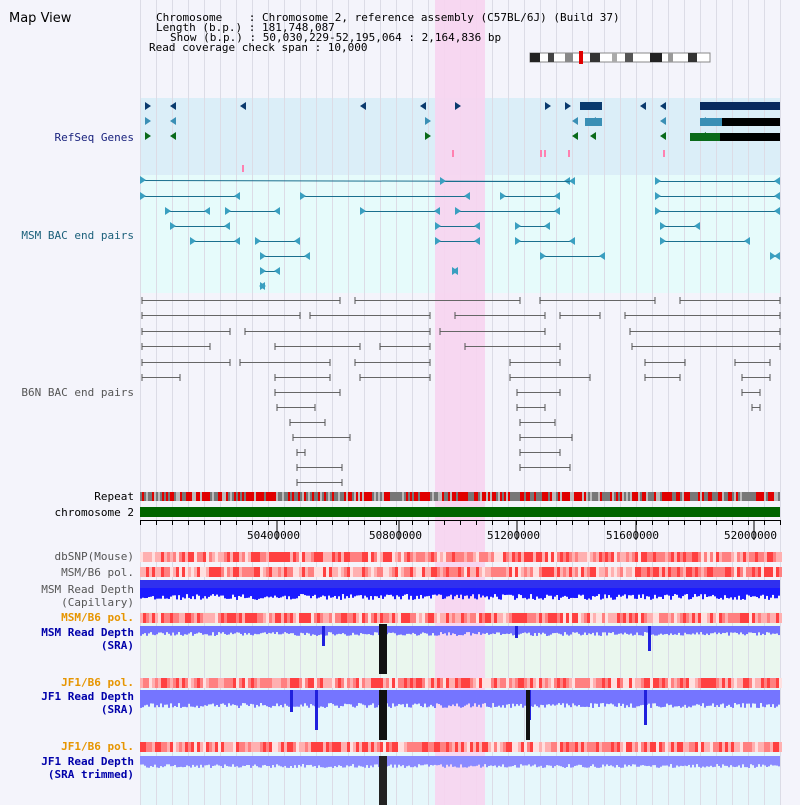 The width and height of the screenshot is (800, 805). What do you see at coordinates (437, 211) in the screenshot?
I see `msm-bac-end` at bounding box center [437, 211].